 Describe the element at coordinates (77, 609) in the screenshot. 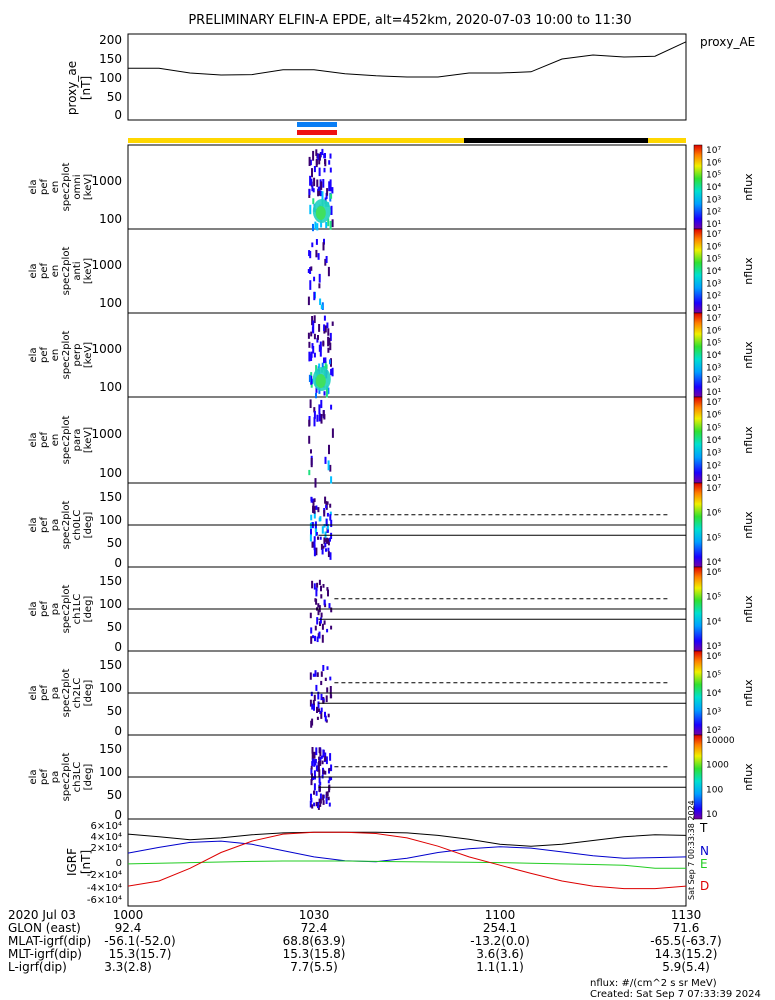

I see `pa-ylabel-line: ch1LC` at that location.